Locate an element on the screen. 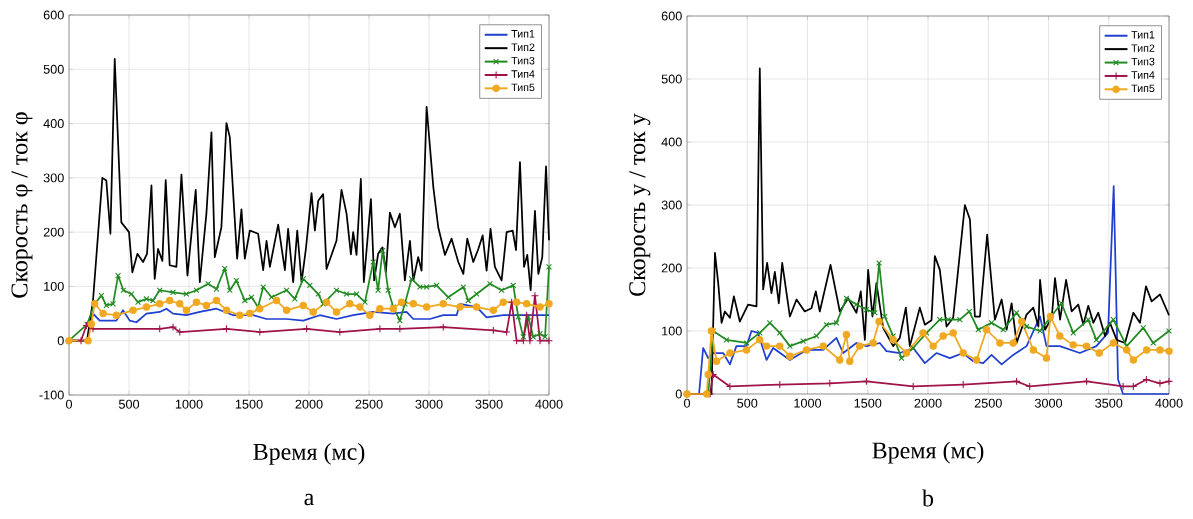 Image resolution: width=1193 pixels, height=519 pixels. text: a is located at coordinates (309, 499).